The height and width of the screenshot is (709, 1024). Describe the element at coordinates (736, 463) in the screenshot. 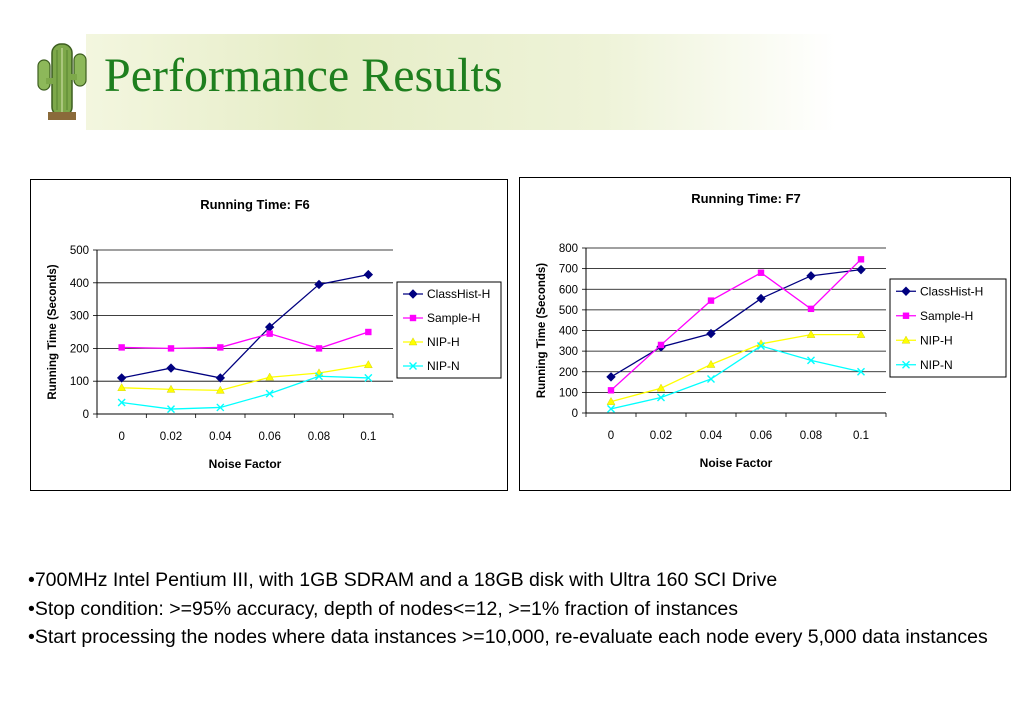

I see `chart1-xlabel: Noise Factor` at that location.